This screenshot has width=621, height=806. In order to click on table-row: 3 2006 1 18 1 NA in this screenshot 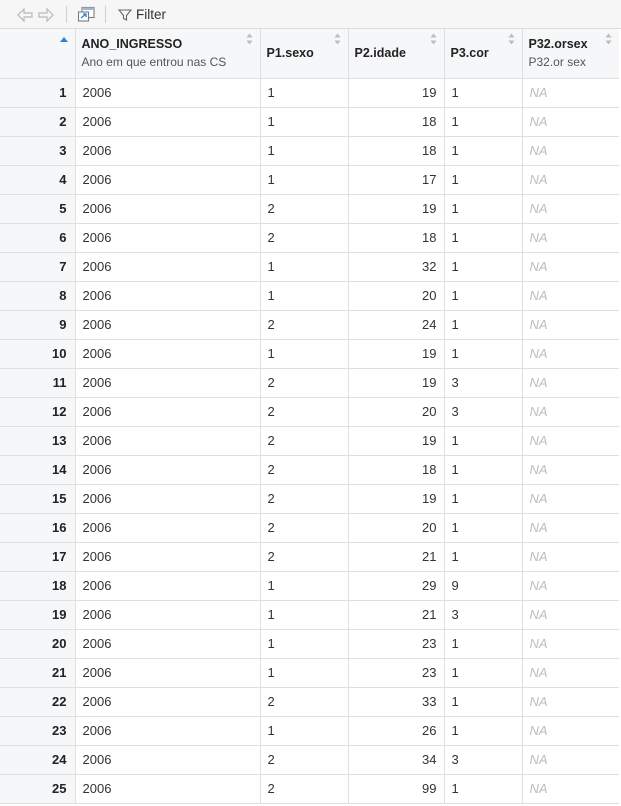, I will do `click(309, 151)`.